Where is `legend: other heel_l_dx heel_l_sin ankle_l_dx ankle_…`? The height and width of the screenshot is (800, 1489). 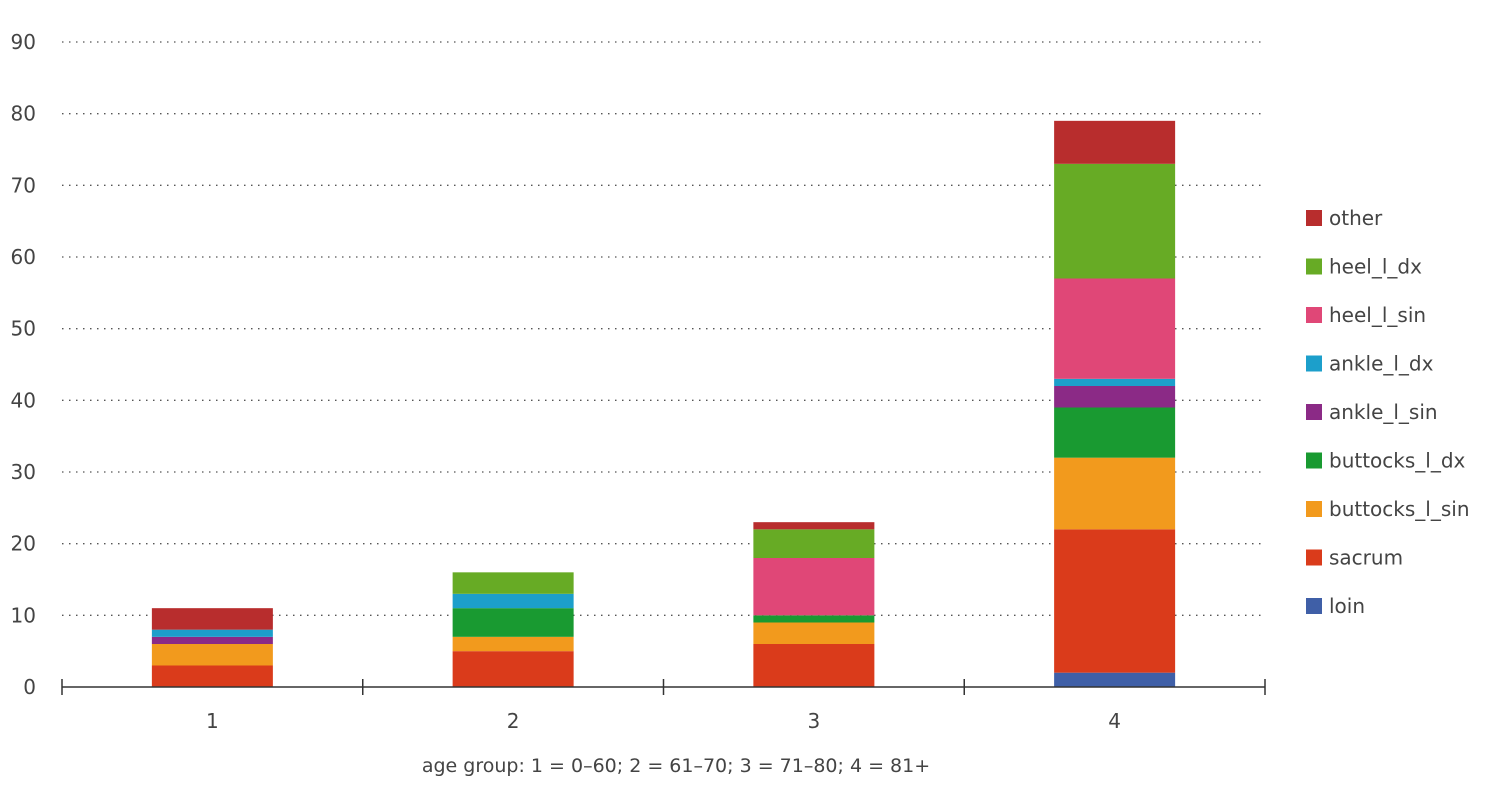
legend: other heel_l_dx heel_l_sin ankle_l_dx ankle_… is located at coordinates (1388, 412).